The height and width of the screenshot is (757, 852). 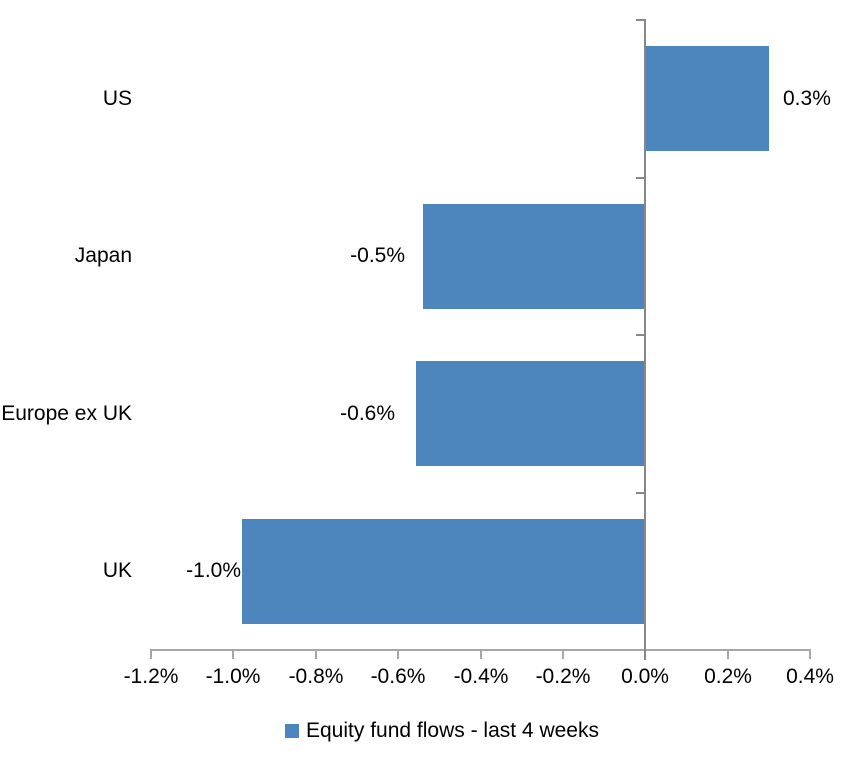 What do you see at coordinates (807, 98) in the screenshot?
I see `data-label-us: 0.3%` at bounding box center [807, 98].